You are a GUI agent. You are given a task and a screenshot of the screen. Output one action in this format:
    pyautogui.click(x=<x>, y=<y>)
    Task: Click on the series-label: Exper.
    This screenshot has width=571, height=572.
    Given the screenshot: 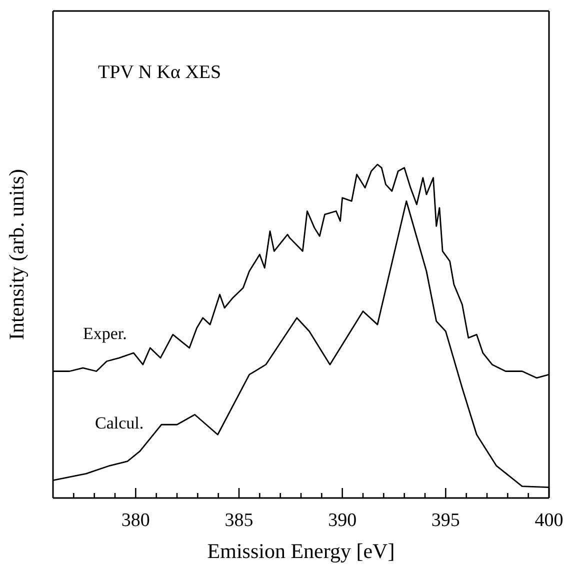 What is the action you would take?
    pyautogui.click(x=105, y=334)
    